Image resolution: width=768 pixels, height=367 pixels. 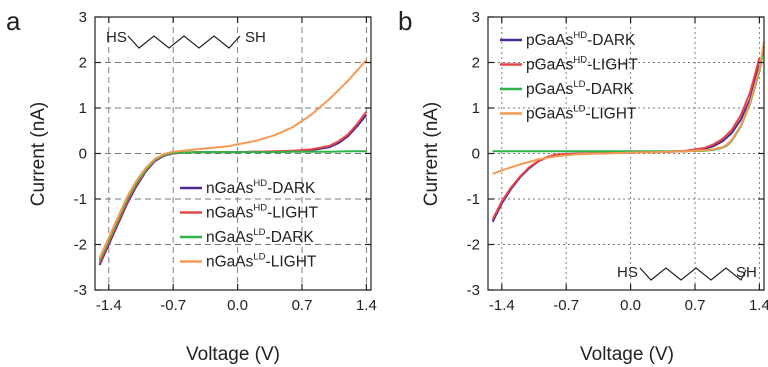 I want to click on panel-a-molecule-chain, so click(x=184, y=42).